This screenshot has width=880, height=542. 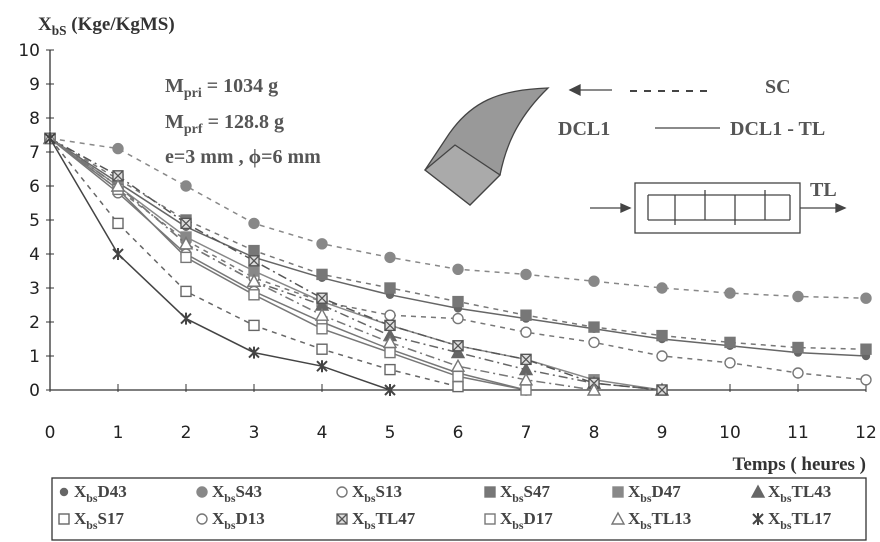 What do you see at coordinates (800, 520) in the screenshot?
I see `legend-label: XbsTL17` at bounding box center [800, 520].